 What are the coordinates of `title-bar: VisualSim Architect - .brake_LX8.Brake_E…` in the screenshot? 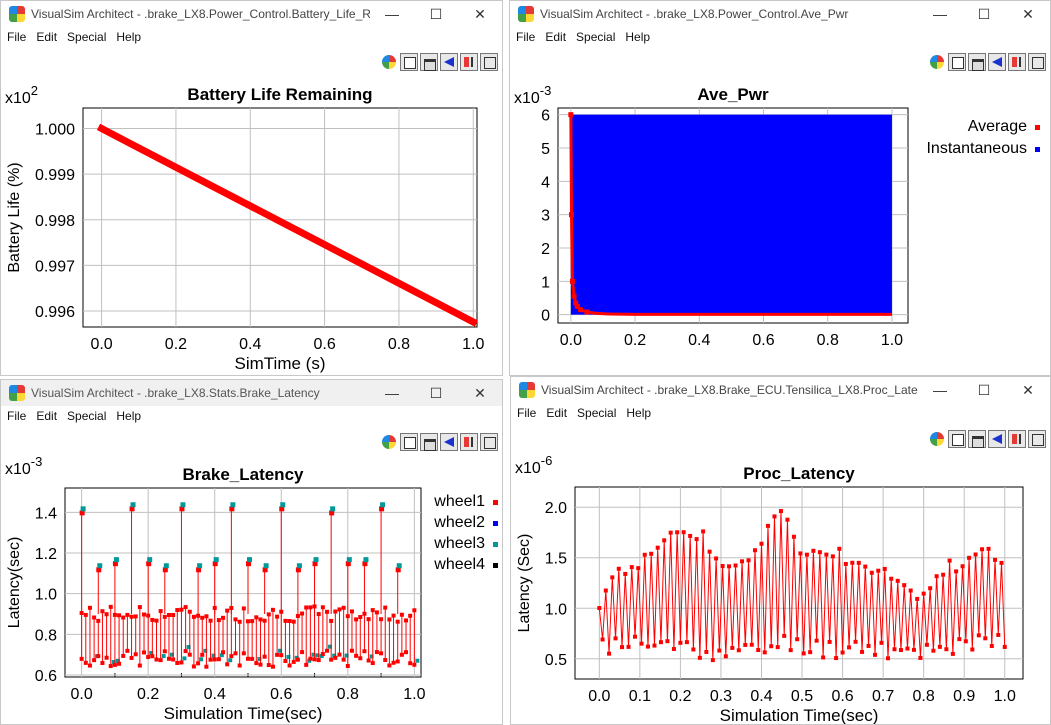 It's located at (780, 390).